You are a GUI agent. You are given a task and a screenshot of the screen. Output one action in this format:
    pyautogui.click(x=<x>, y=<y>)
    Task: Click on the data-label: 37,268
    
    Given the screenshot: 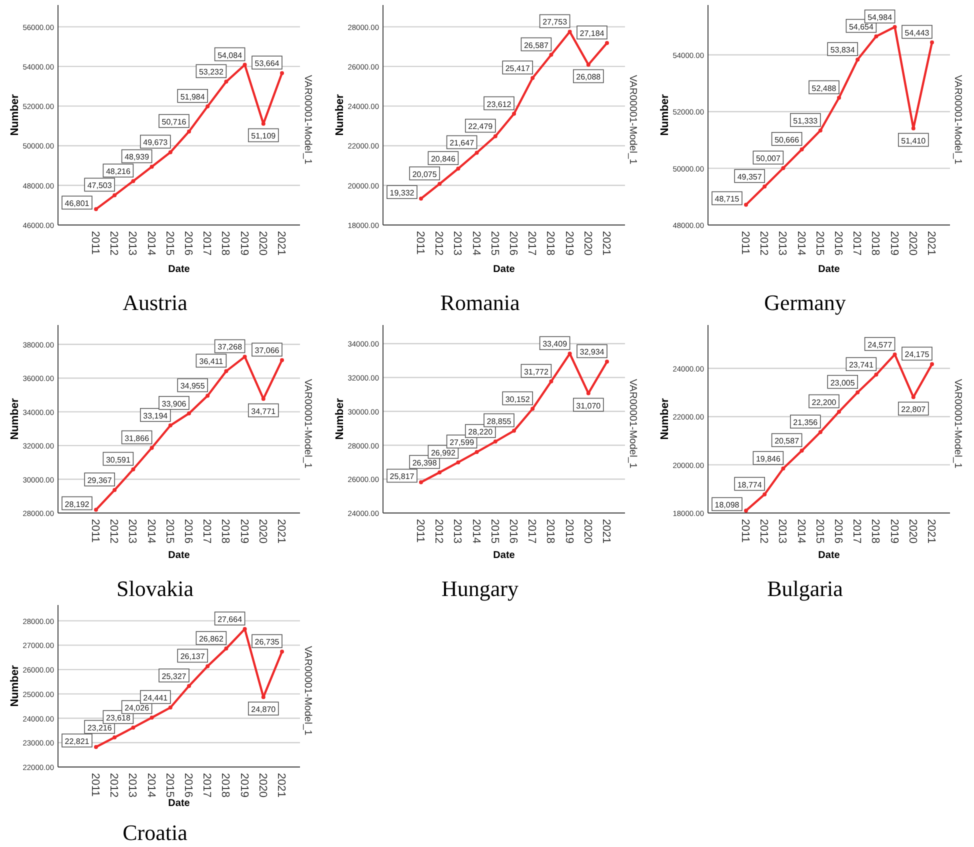 What is the action you would take?
    pyautogui.click(x=230, y=347)
    